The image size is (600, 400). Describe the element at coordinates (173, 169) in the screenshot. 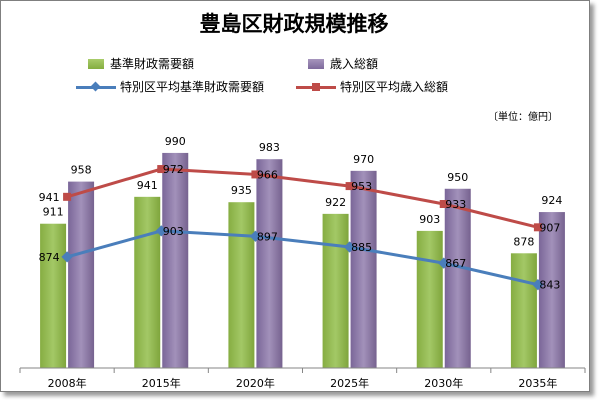

I see `line-2-value-label: 972` at that location.